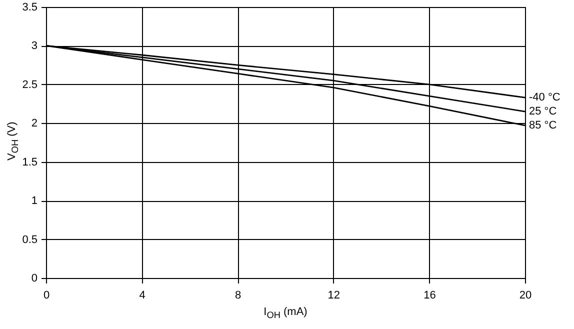 The image size is (574, 329). Describe the element at coordinates (285, 313) in the screenshot. I see `x-axis-title: I$_{OH}$ (mA)` at that location.